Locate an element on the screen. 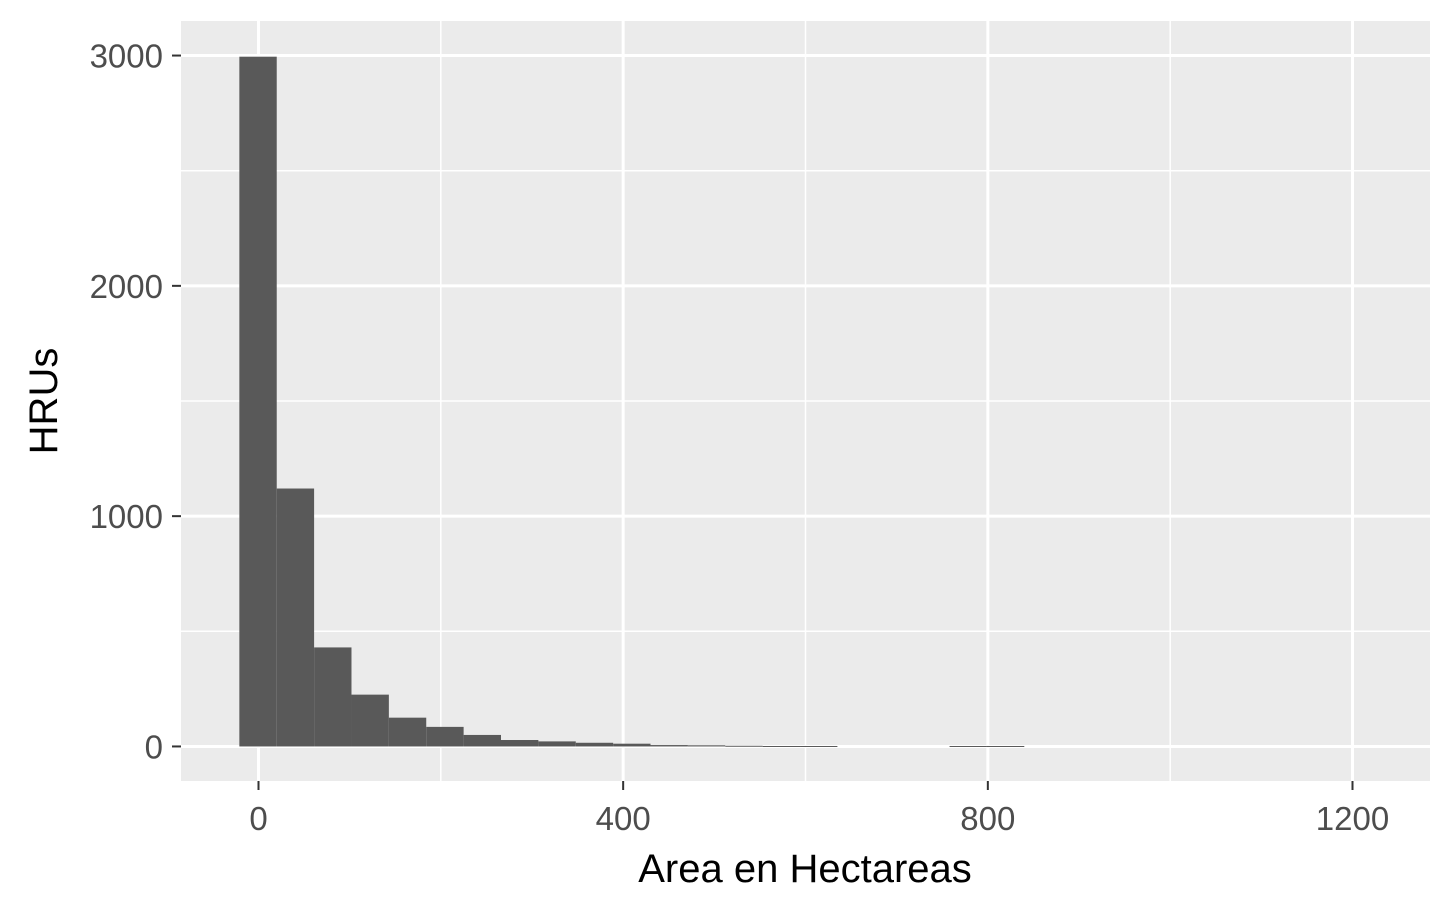 The image size is (1453, 915). x-axis: 0 400 800 1200 is located at coordinates (819, 809).